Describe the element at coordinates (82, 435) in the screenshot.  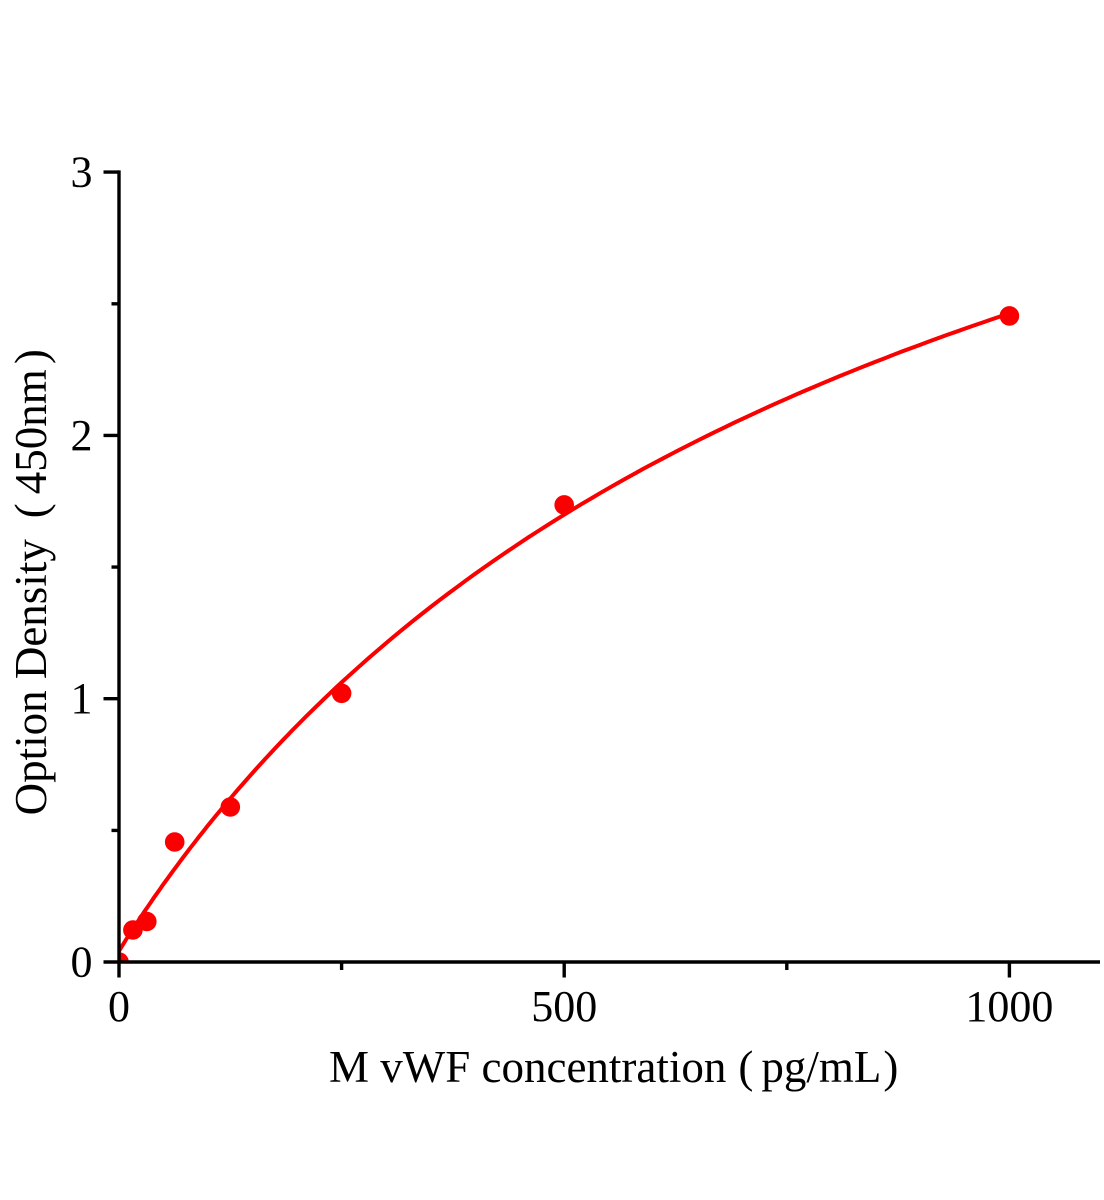
I see `svg-text: 2` at that location.